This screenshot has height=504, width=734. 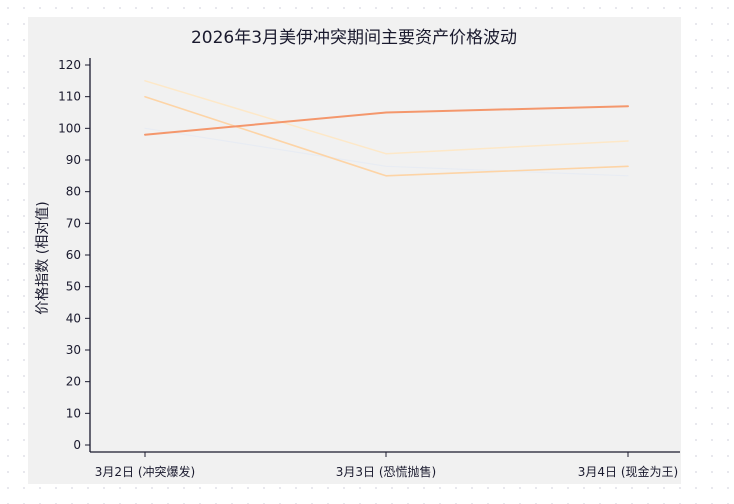 I want to click on y-tick-label: 30, so click(x=73, y=350).